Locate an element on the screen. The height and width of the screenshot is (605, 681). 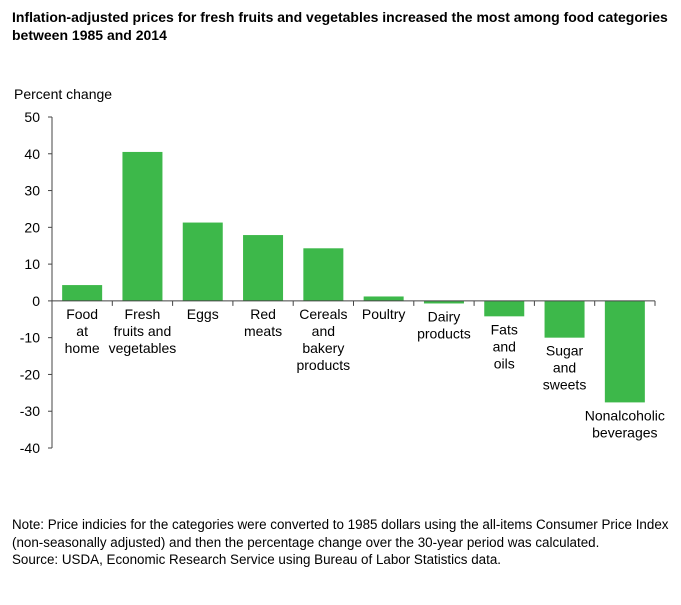
x-tick-label: Nonalcoholic beverages is located at coordinates (625, 423).